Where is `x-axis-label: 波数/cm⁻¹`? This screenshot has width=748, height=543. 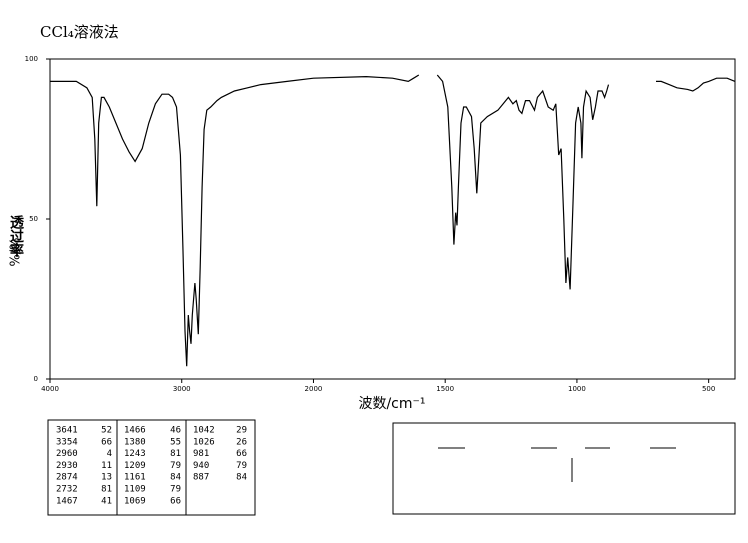
x-axis-label: 波数/cm⁻¹ is located at coordinates (391, 404).